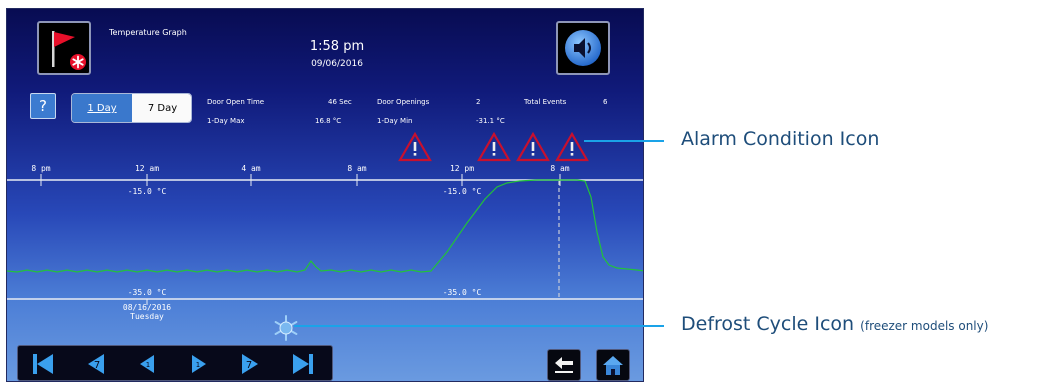 Image resolution: width=1042 pixels, height=388 pixels. I want to click on time-tick-label: 12 am, so click(147, 168).